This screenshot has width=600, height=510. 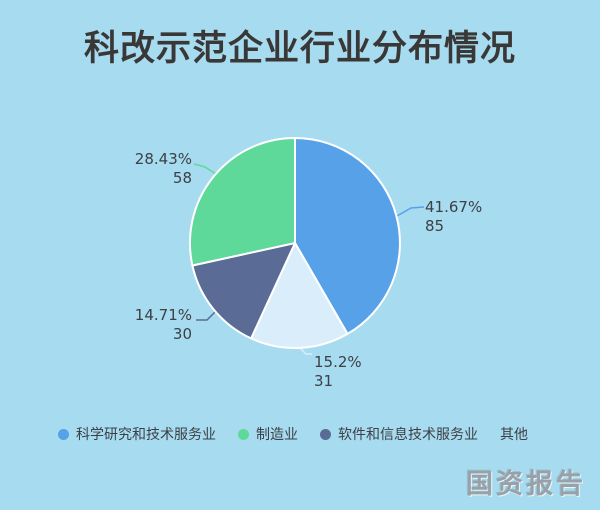 I want to click on legend-swatch-science, so click(x=63, y=434).